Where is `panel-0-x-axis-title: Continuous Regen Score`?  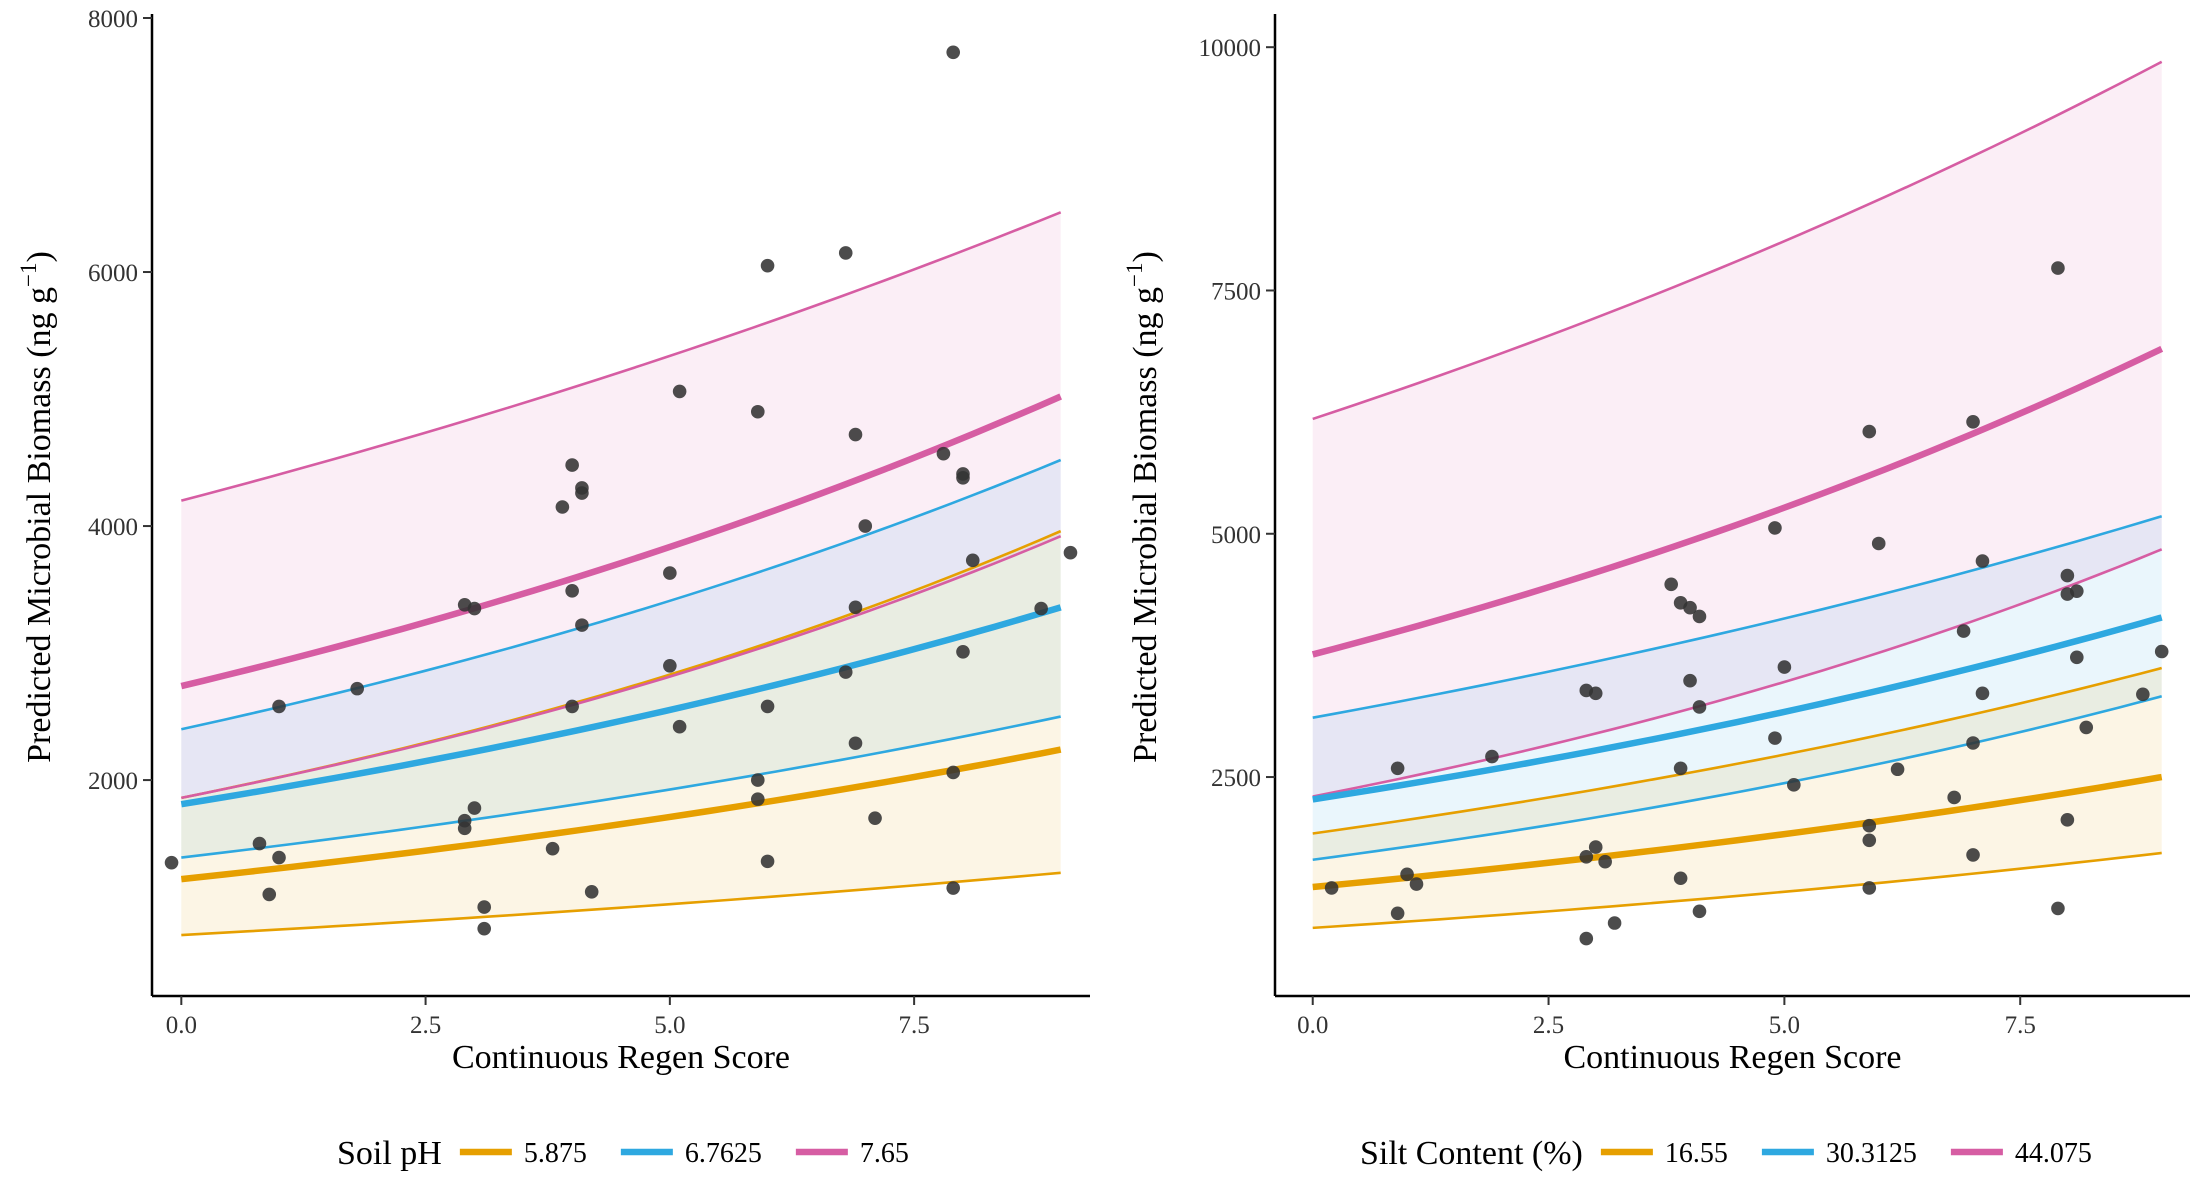 panel-0-x-axis-title: Continuous Regen Score is located at coordinates (621, 1057).